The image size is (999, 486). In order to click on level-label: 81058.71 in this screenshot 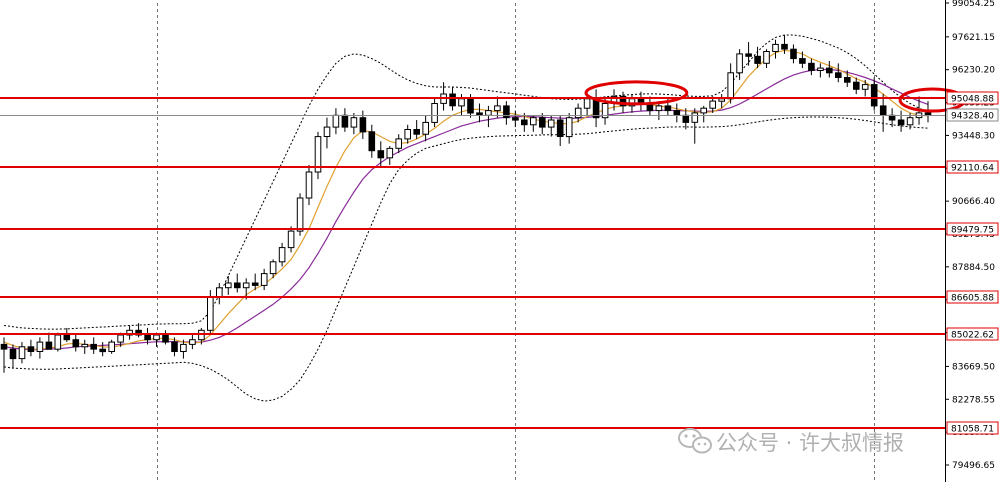, I will do `click(972, 430)`.